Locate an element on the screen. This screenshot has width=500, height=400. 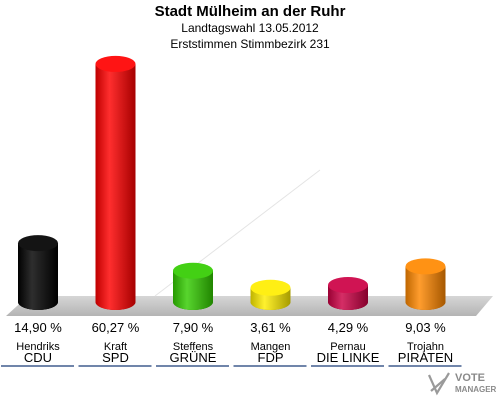
bar-cdu is located at coordinates (38, 272).